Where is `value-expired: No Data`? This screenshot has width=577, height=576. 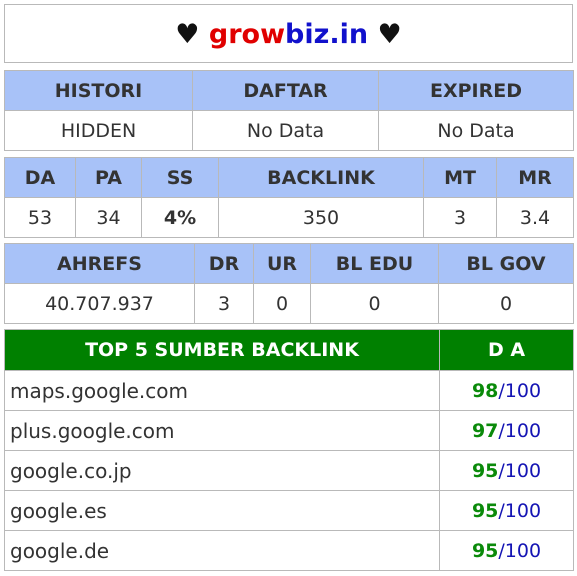 value-expired: No Data is located at coordinates (476, 130).